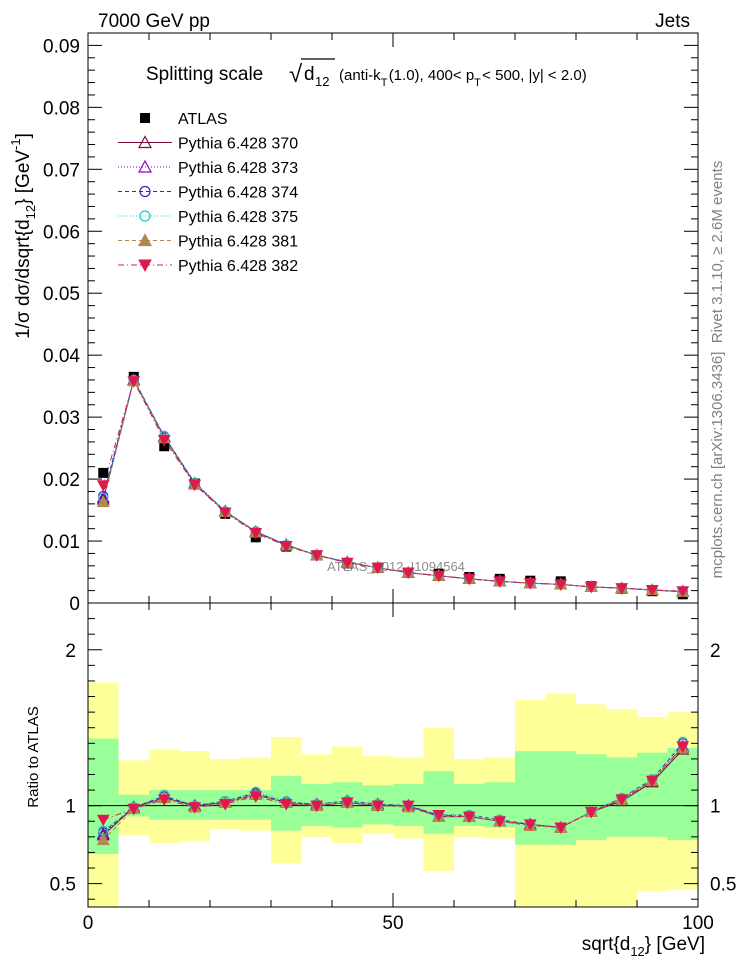 The height and width of the screenshot is (972, 746). What do you see at coordinates (238, 168) in the screenshot?
I see `legend-label: Pythia 6.428 373` at bounding box center [238, 168].